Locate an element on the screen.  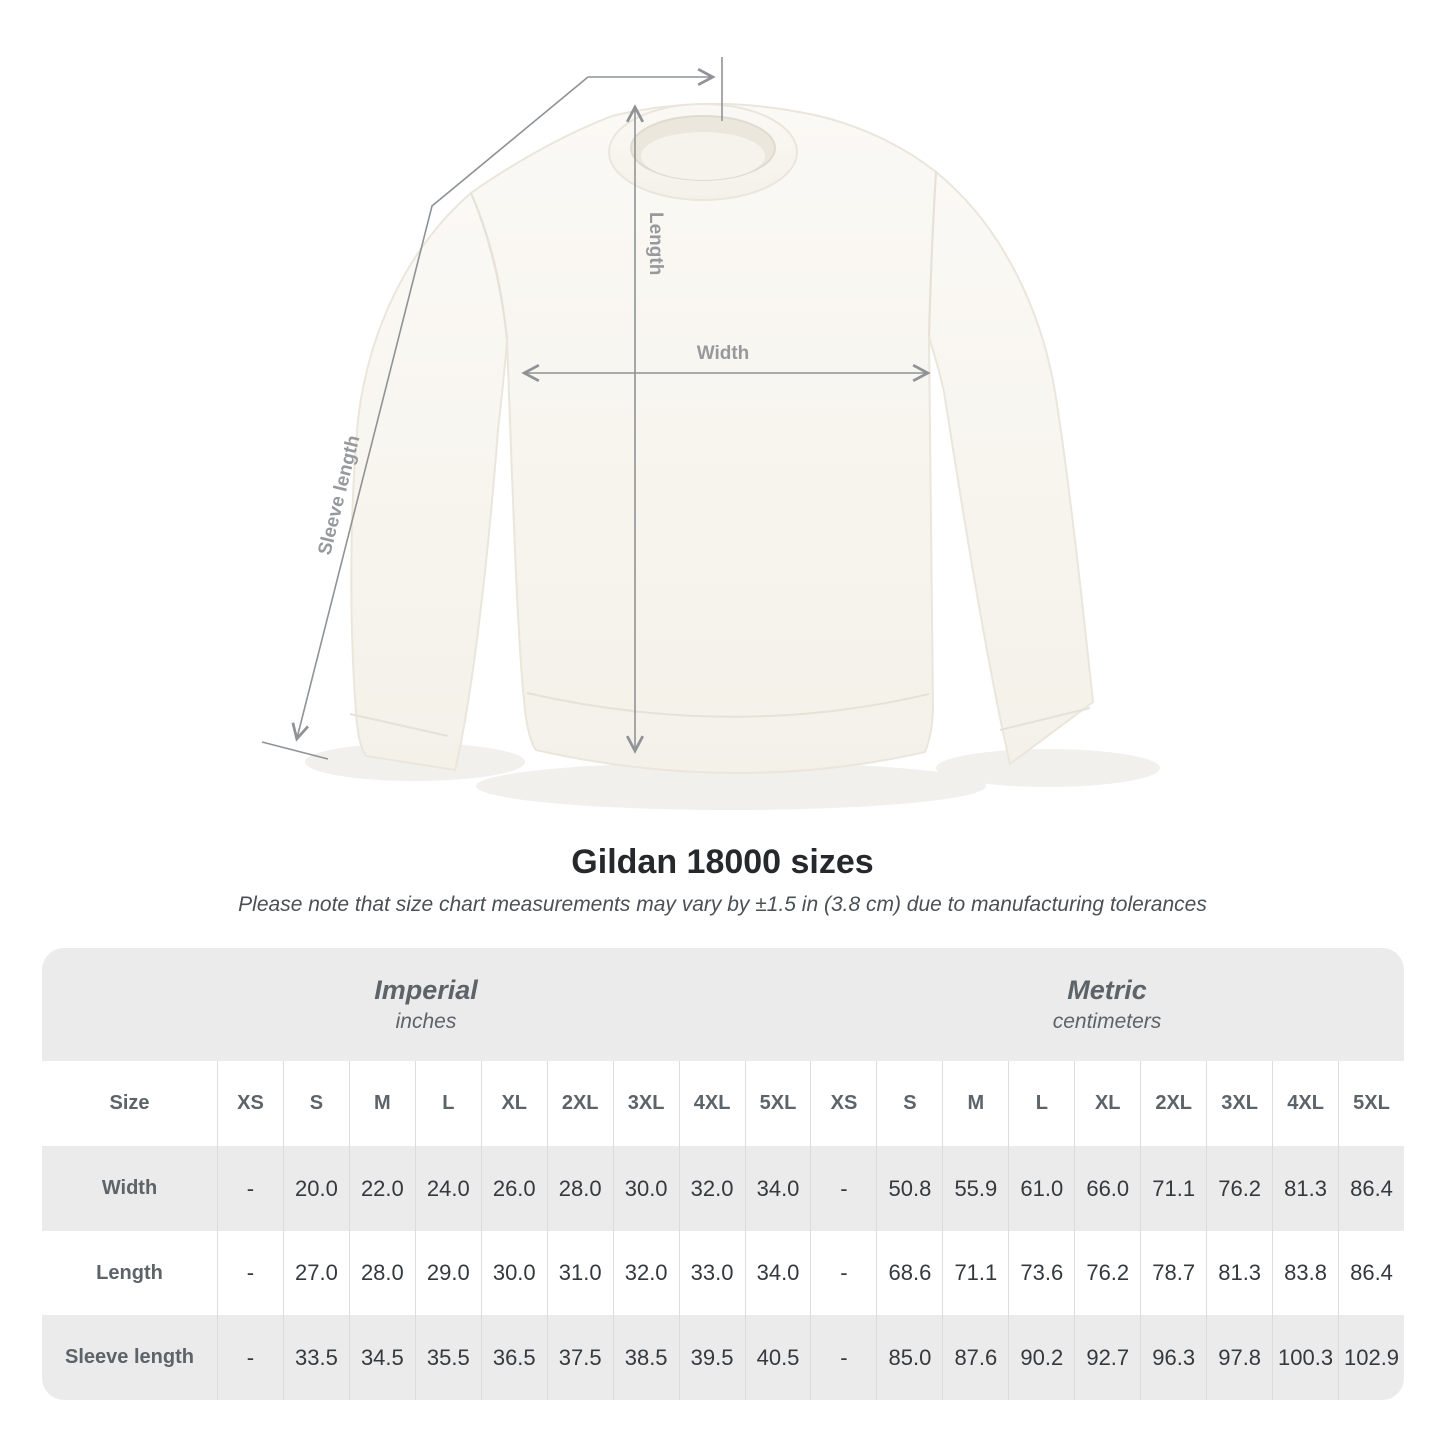
value-cell-metric: 66.0 is located at coordinates (1107, 1188).